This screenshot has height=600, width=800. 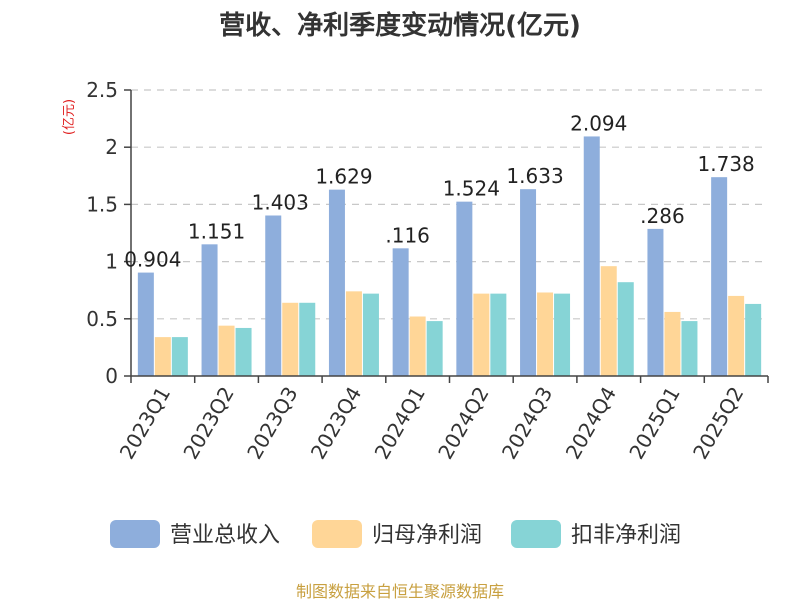 What do you see at coordinates (654, 423) in the screenshot?
I see `x-tick-label: 2025Q1` at bounding box center [654, 423].